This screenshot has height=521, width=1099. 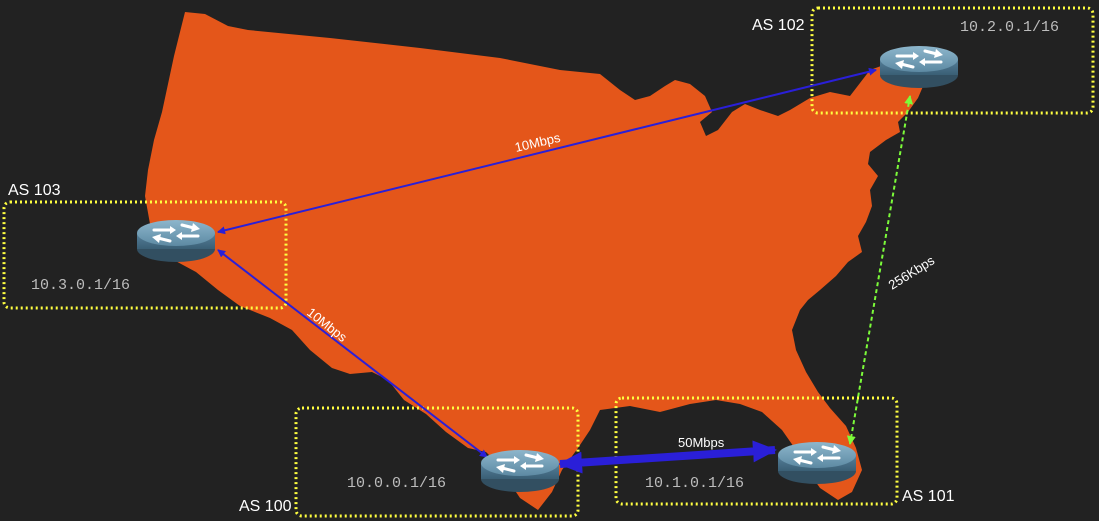 I want to click on router-icon-as100, so click(x=520, y=471).